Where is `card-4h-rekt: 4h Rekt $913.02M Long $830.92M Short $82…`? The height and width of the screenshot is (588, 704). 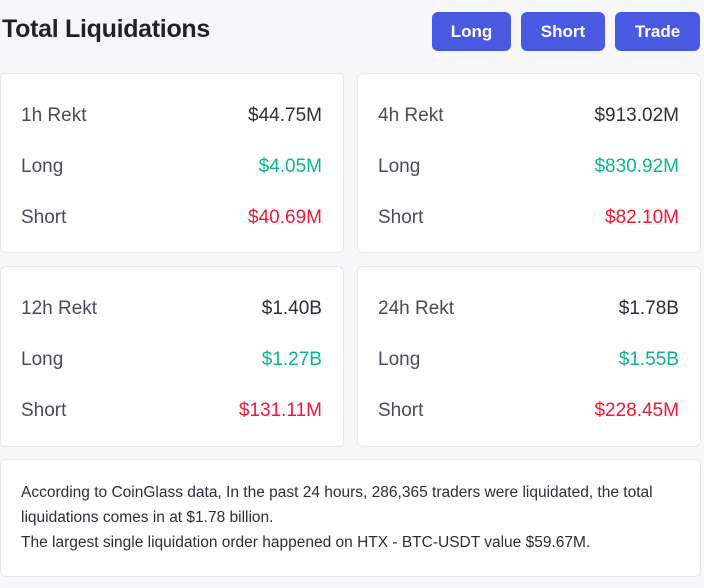
card-4h-rekt: 4h Rekt $913.02M Long $830.92M Short $82… is located at coordinates (529, 163).